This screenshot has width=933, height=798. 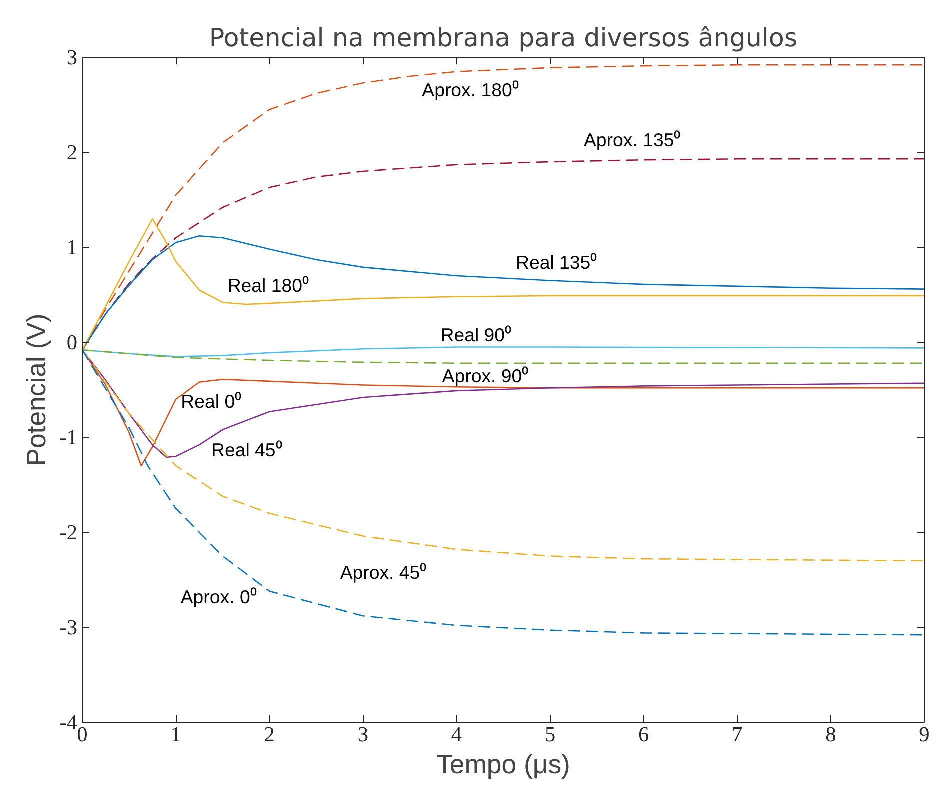 I want to click on x-axis-title: Tempo (μs), so click(x=503, y=765).